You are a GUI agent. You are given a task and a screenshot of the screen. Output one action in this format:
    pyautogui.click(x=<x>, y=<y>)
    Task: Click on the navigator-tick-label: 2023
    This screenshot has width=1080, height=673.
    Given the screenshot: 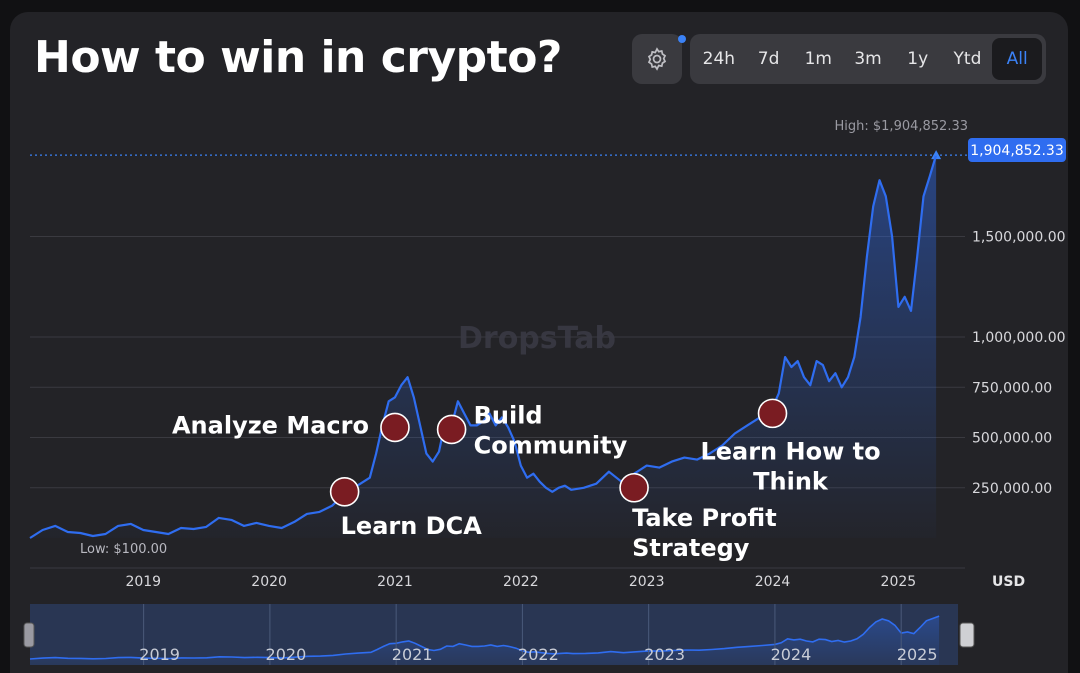 What is the action you would take?
    pyautogui.click(x=664, y=654)
    